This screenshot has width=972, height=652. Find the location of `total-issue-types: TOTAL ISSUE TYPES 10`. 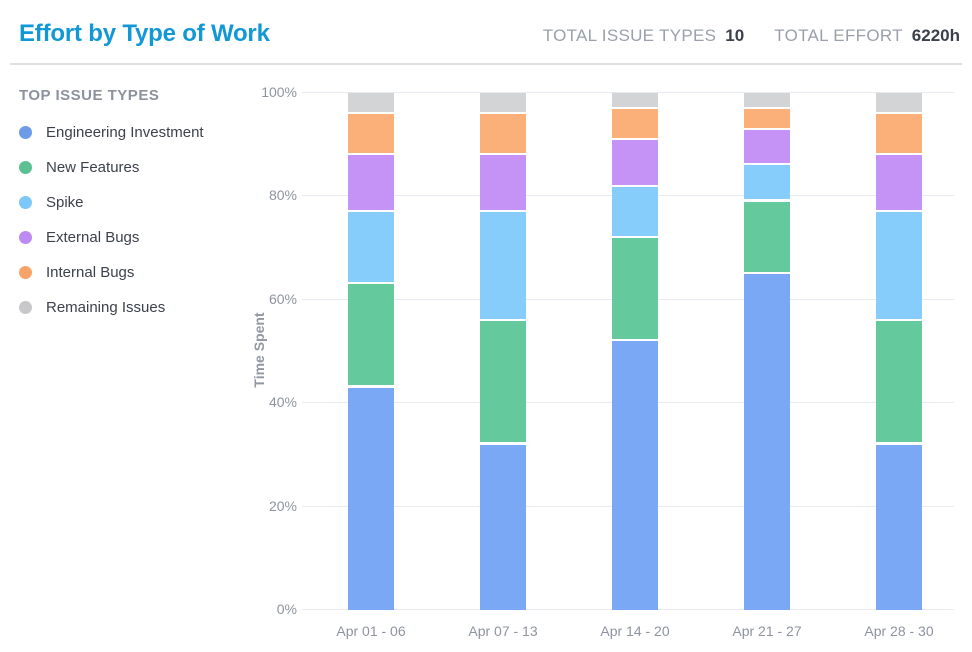

total-issue-types: TOTAL ISSUE TYPES 10 is located at coordinates (644, 36).